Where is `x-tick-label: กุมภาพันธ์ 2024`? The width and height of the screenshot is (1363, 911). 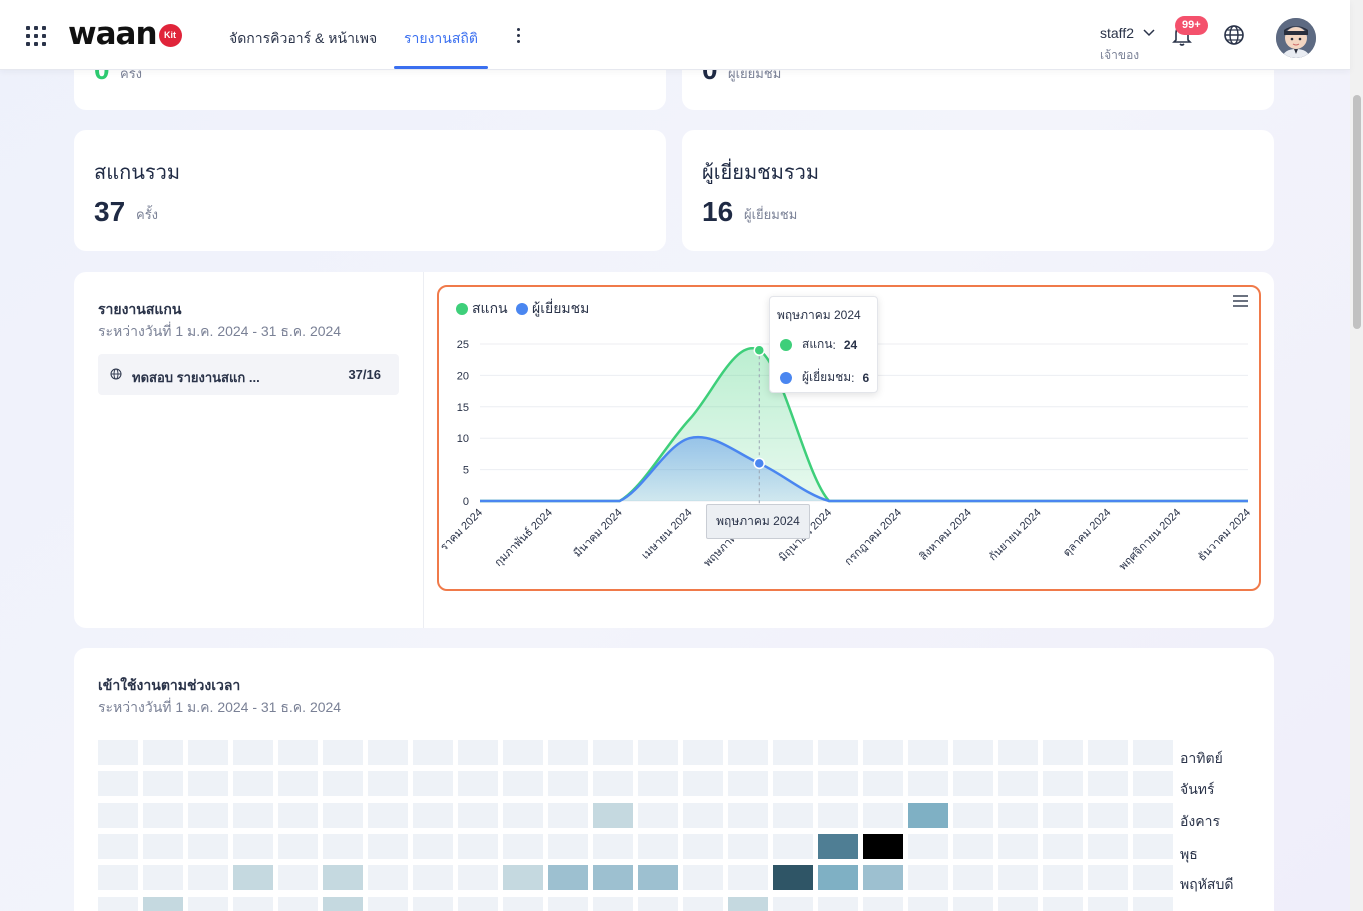 x-tick-label: กุมภาพันธ์ 2024 is located at coordinates (523, 537).